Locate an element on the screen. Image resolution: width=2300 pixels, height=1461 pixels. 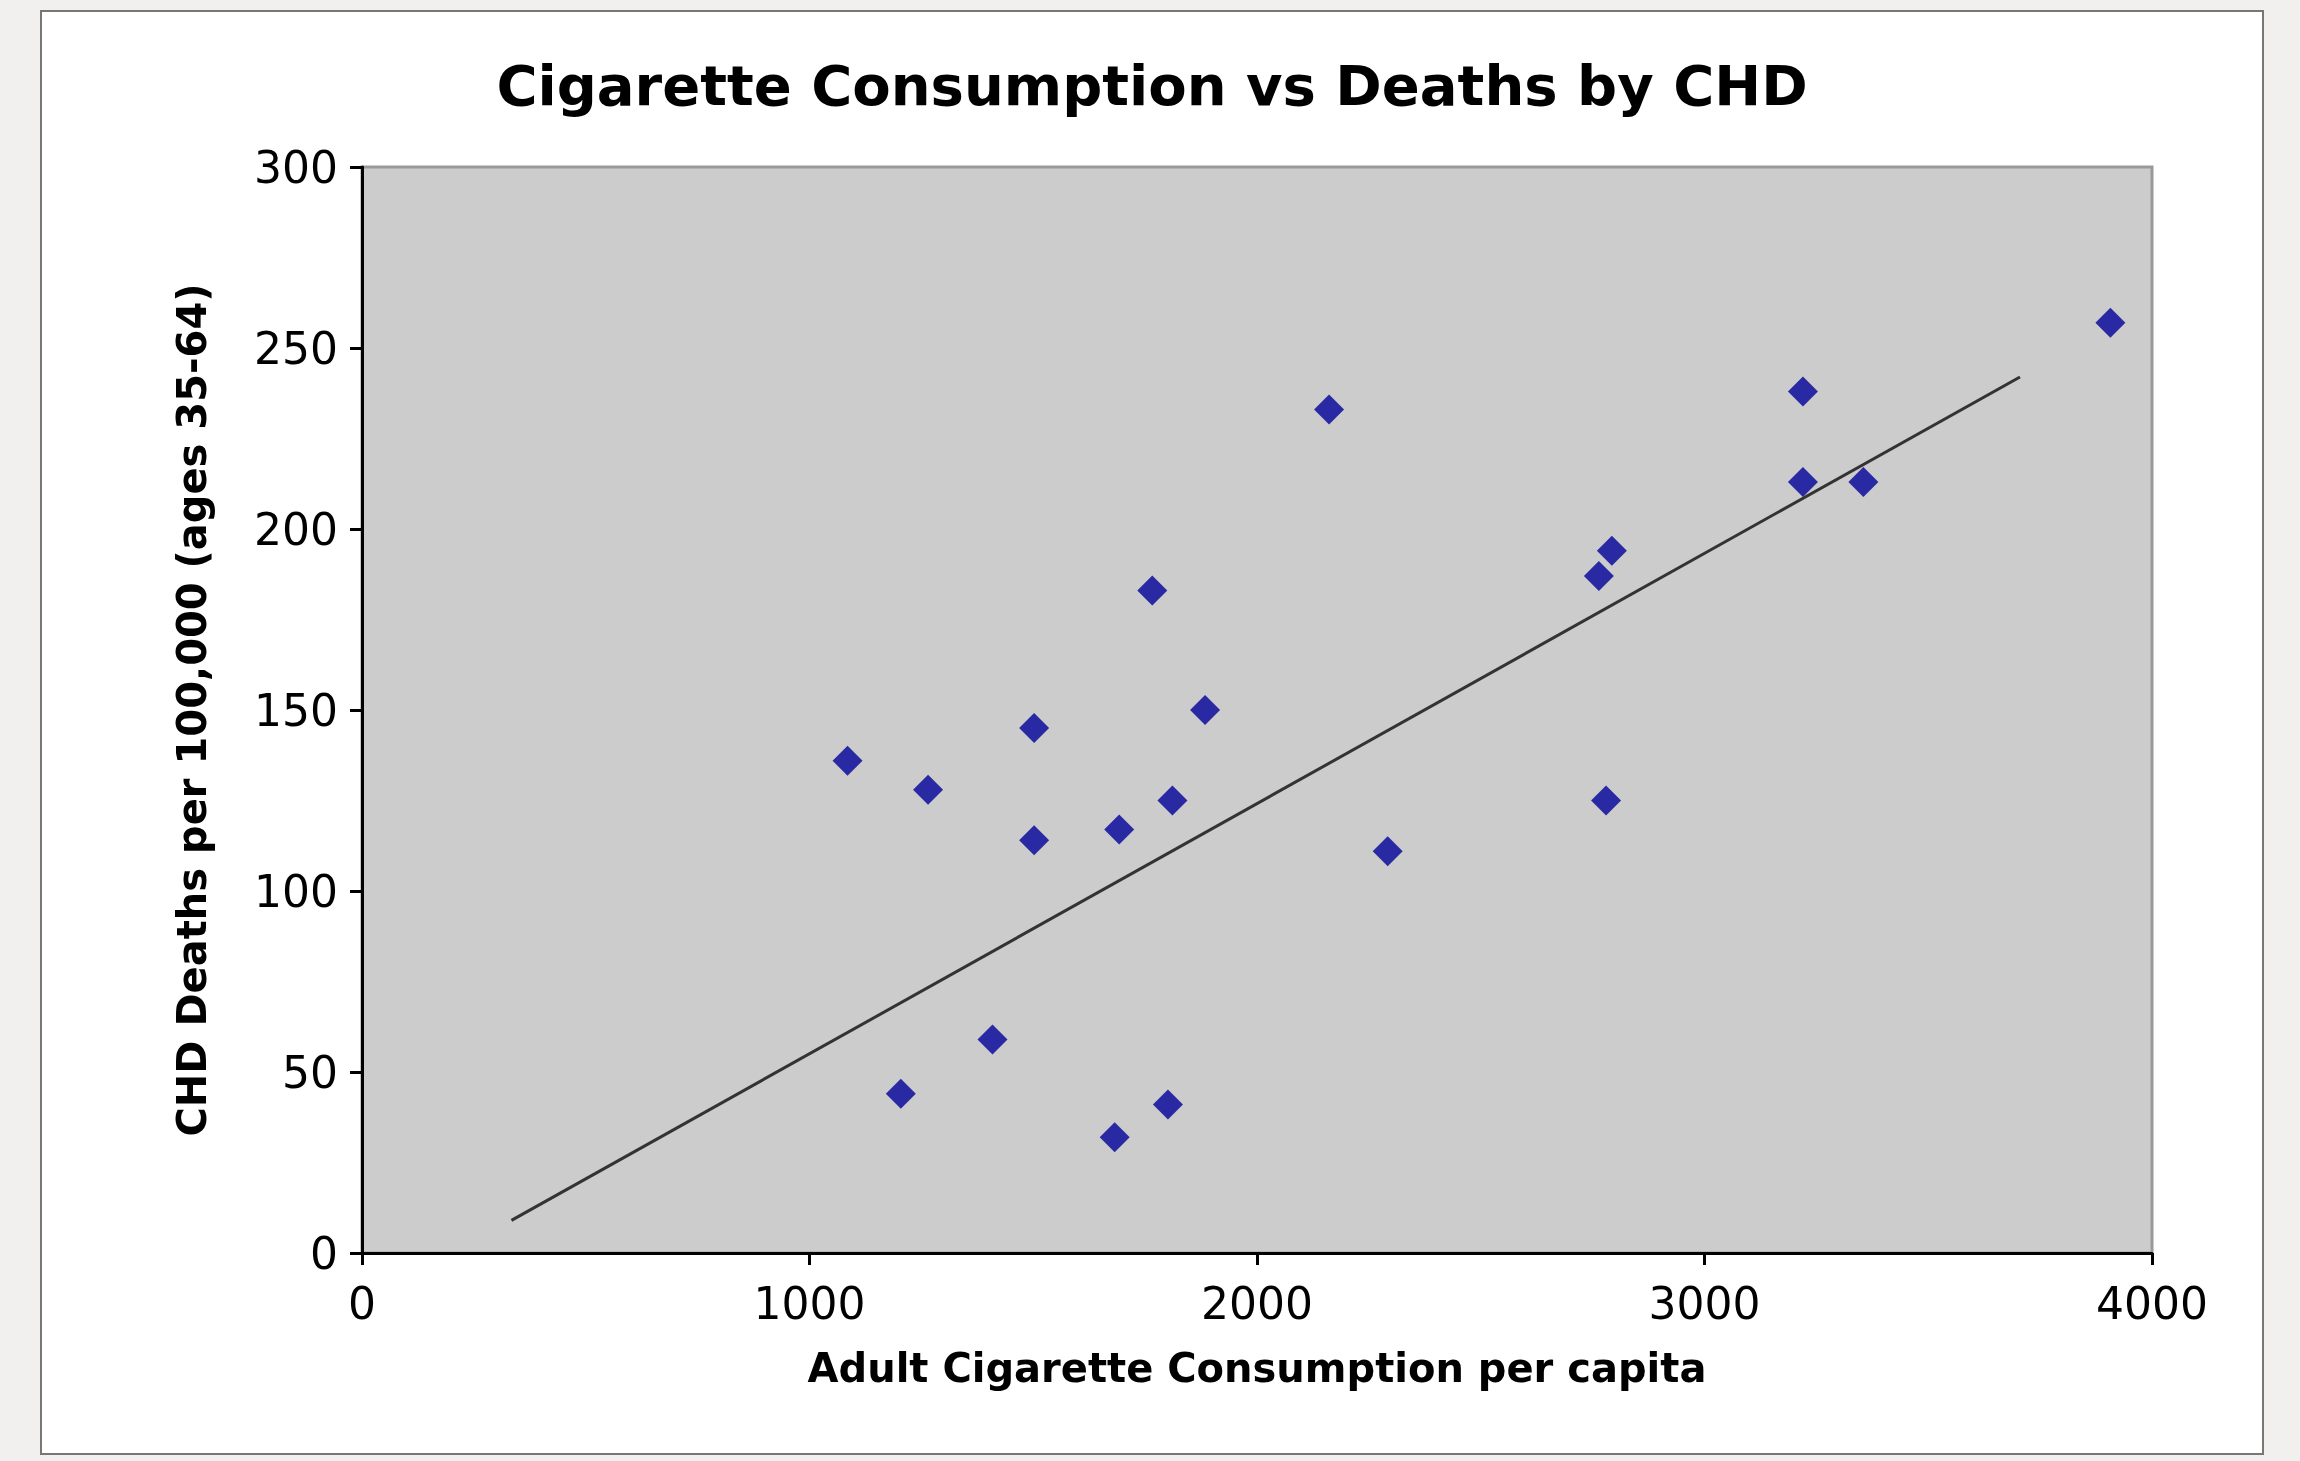
x-axis-title: Adult Cigarette Consumption per capita is located at coordinates (1257, 1368).